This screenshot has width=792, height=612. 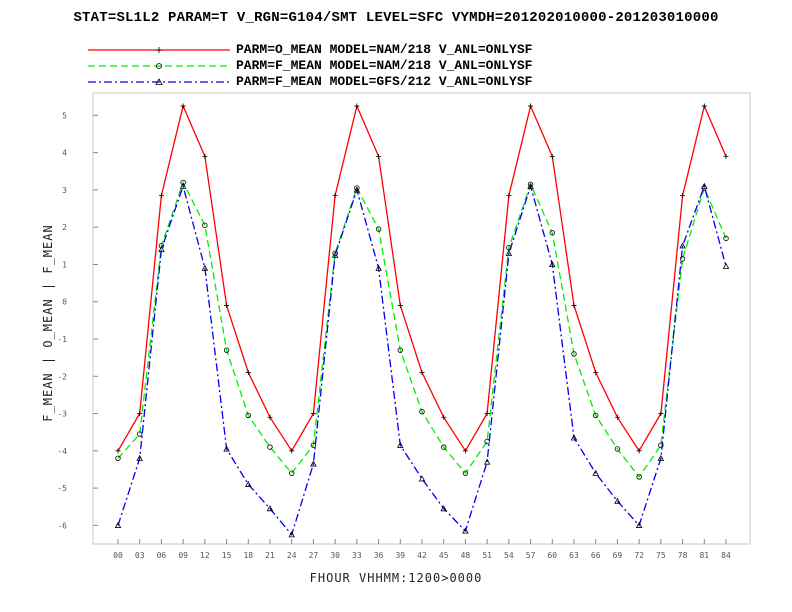 What do you see at coordinates (384, 65) in the screenshot?
I see `legend-label-2: PARM=F_MEAN MODEL=NAM/218 V_ANL=ONLYSF` at bounding box center [384, 65].